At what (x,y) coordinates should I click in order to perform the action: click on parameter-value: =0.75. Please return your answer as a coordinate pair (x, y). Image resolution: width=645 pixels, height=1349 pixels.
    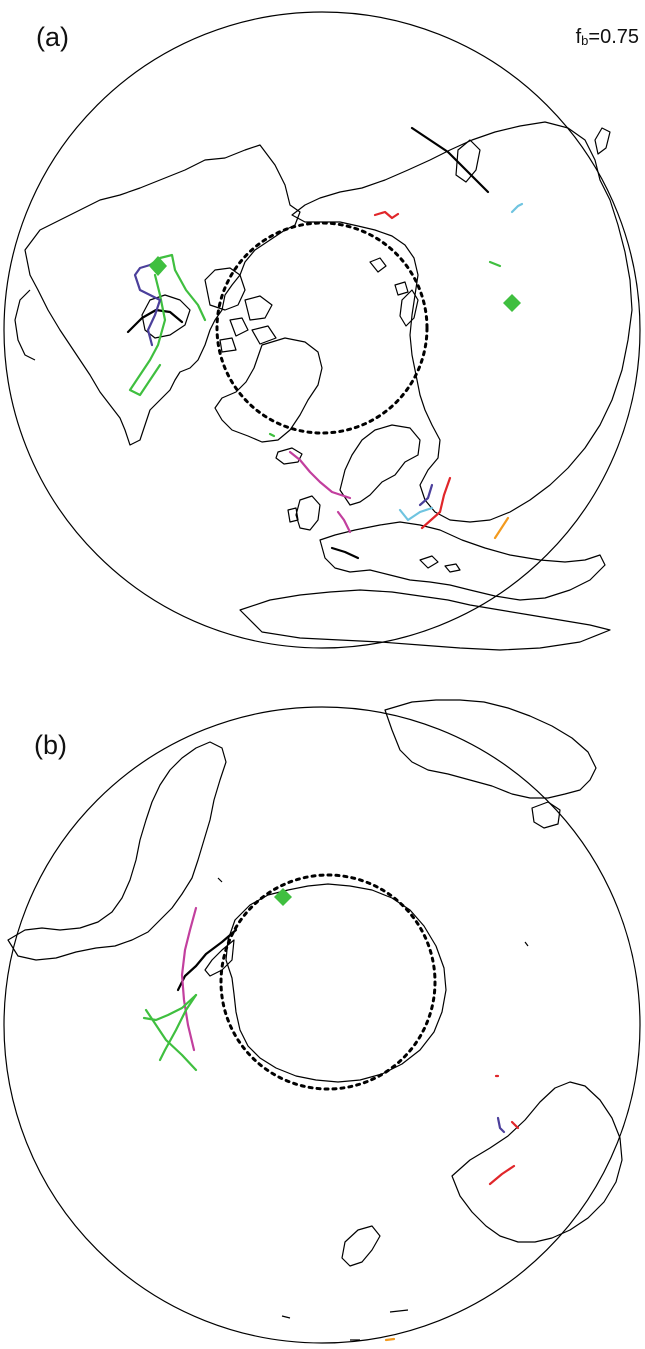
    Looking at the image, I should click on (613, 37).